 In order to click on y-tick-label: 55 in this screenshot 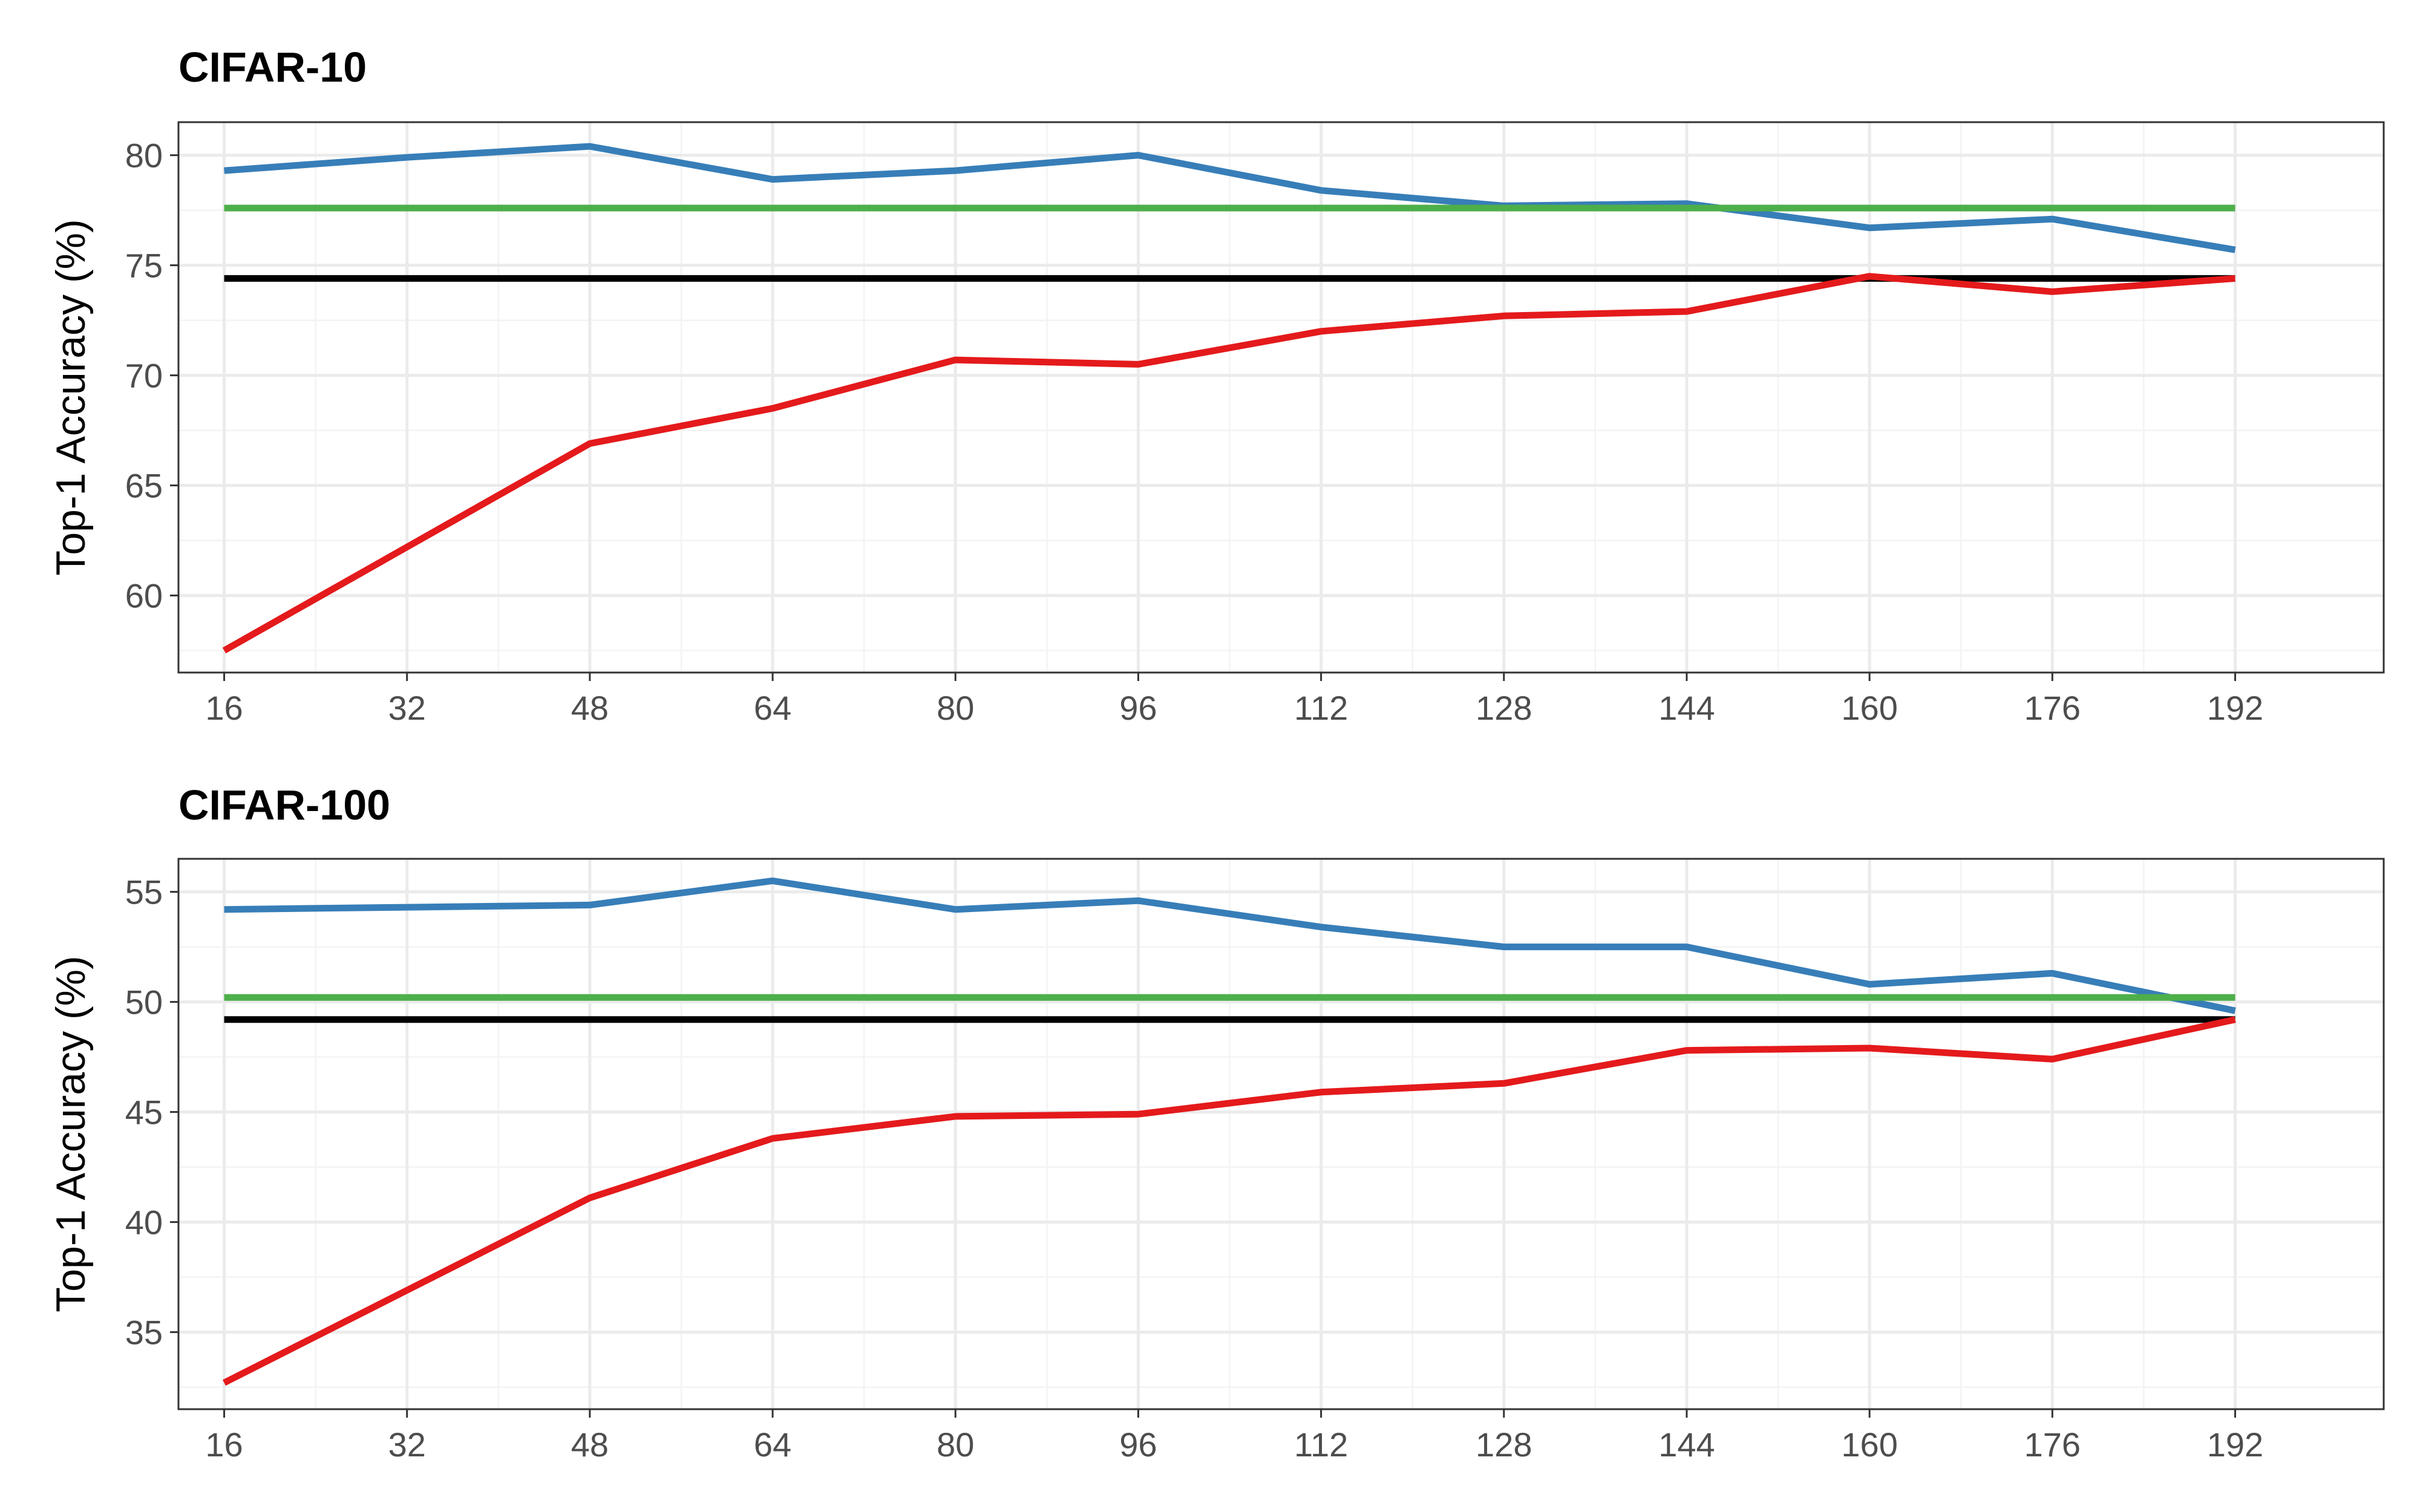, I will do `click(144, 892)`.